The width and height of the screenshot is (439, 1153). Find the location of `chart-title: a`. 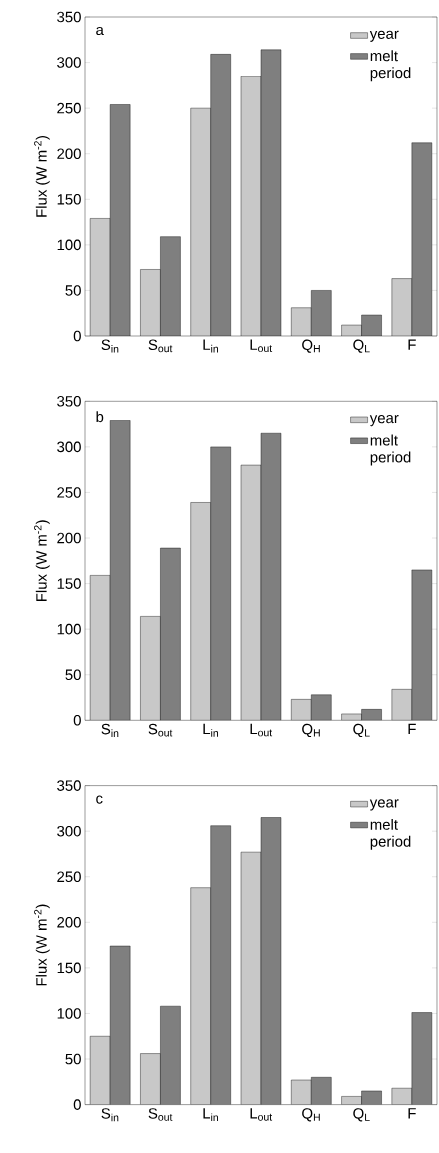

chart-title: a is located at coordinates (100, 31).